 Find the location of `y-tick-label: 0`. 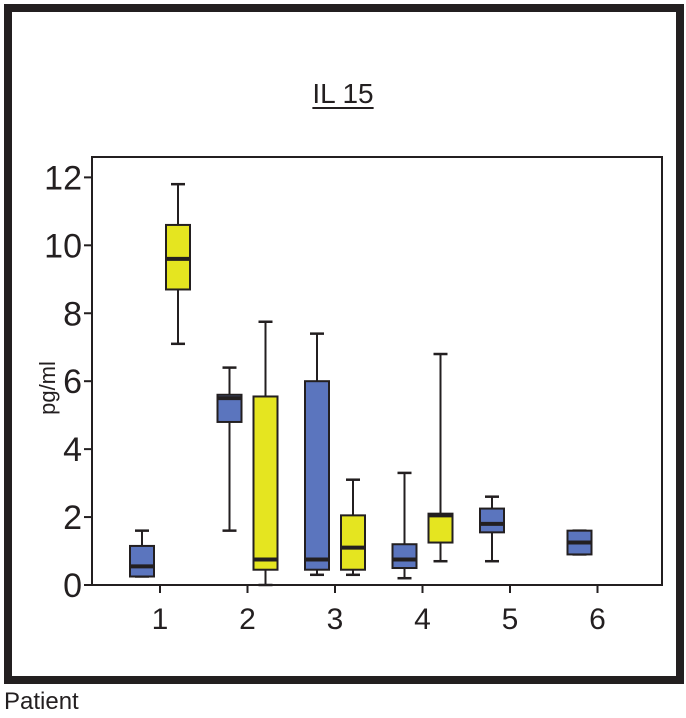

y-tick-label: 0 is located at coordinates (72, 586).